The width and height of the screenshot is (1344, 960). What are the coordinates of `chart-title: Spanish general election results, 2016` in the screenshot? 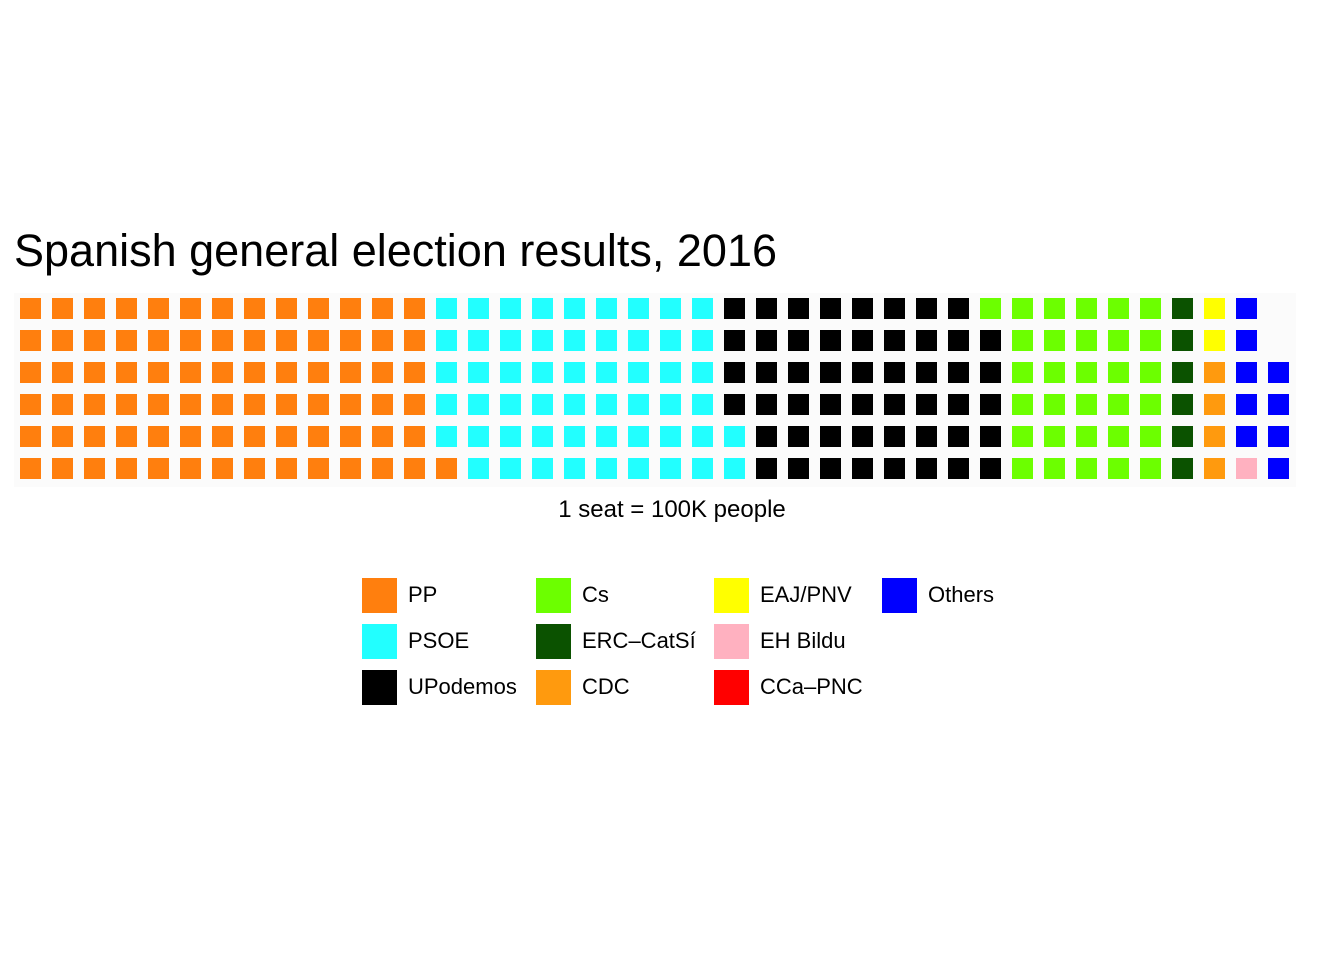 It's located at (396, 250).